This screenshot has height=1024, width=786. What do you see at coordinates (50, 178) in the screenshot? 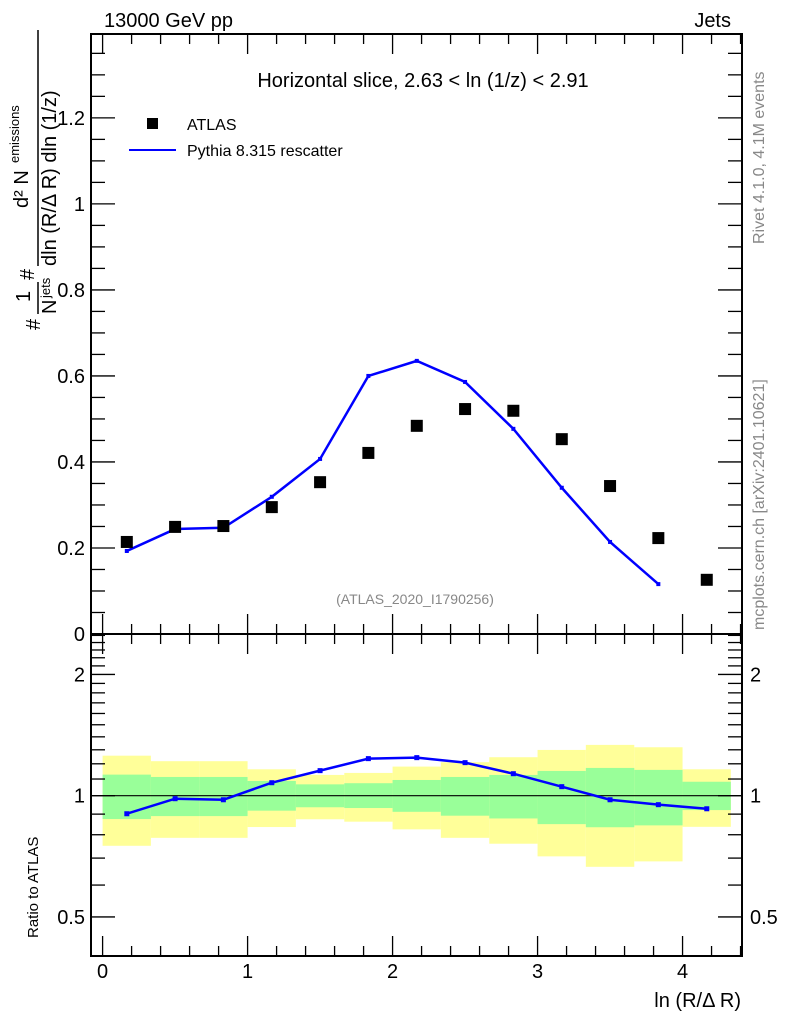
I see `ylabel-denominator: dln (R/Δ R) dln (1/z)` at bounding box center [50, 178].